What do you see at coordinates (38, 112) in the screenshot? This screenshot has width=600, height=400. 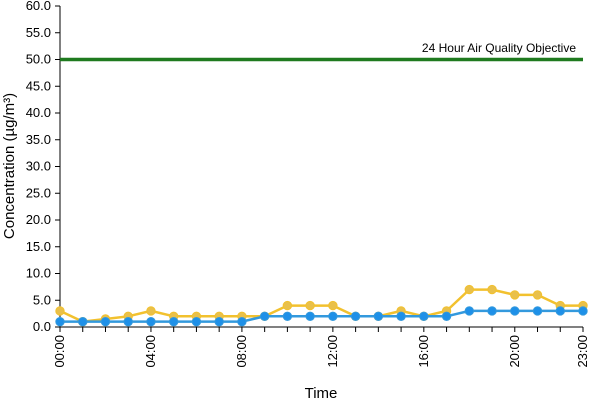 I see `y-tick-label: 40.0` at bounding box center [38, 112].